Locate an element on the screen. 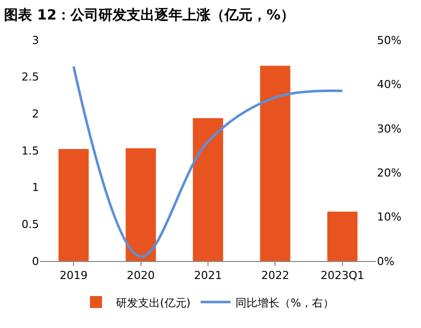 The height and width of the screenshot is (328, 421). y2-tick-label: 20% is located at coordinates (389, 173).